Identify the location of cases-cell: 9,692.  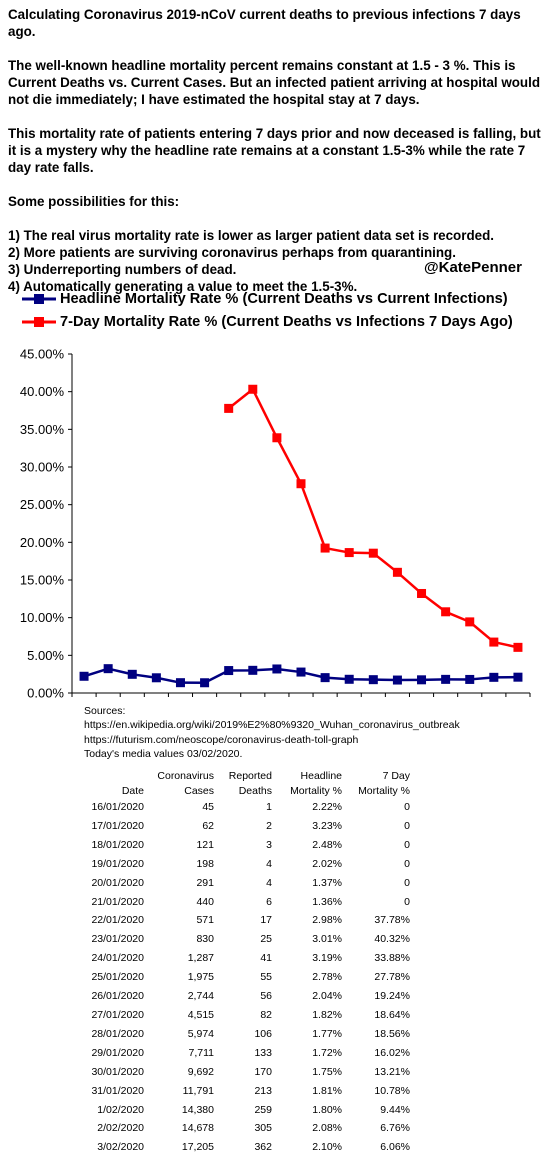
(200, 1071).